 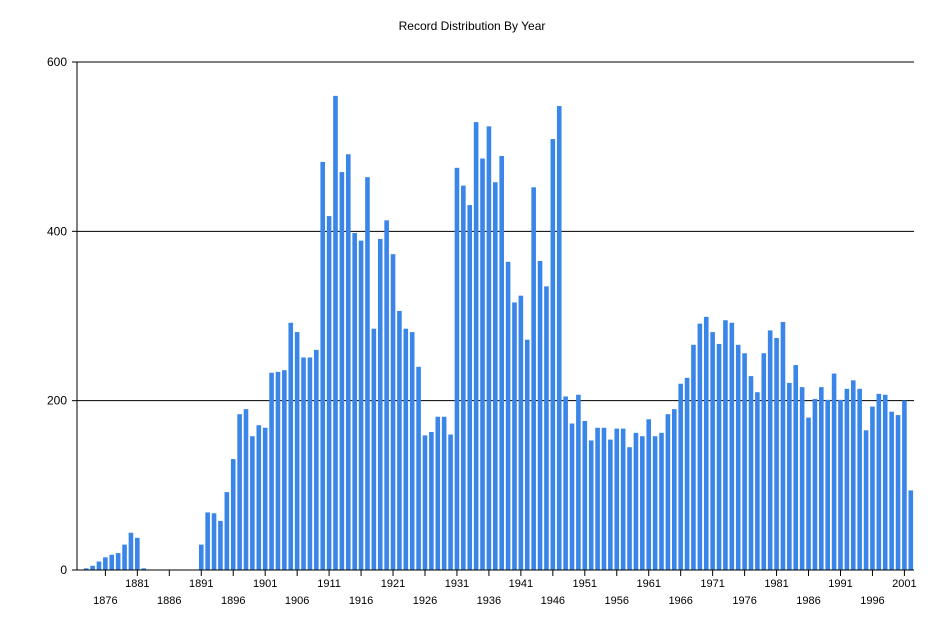 What do you see at coordinates (521, 432) in the screenshot?
I see `bar-1941` at bounding box center [521, 432].